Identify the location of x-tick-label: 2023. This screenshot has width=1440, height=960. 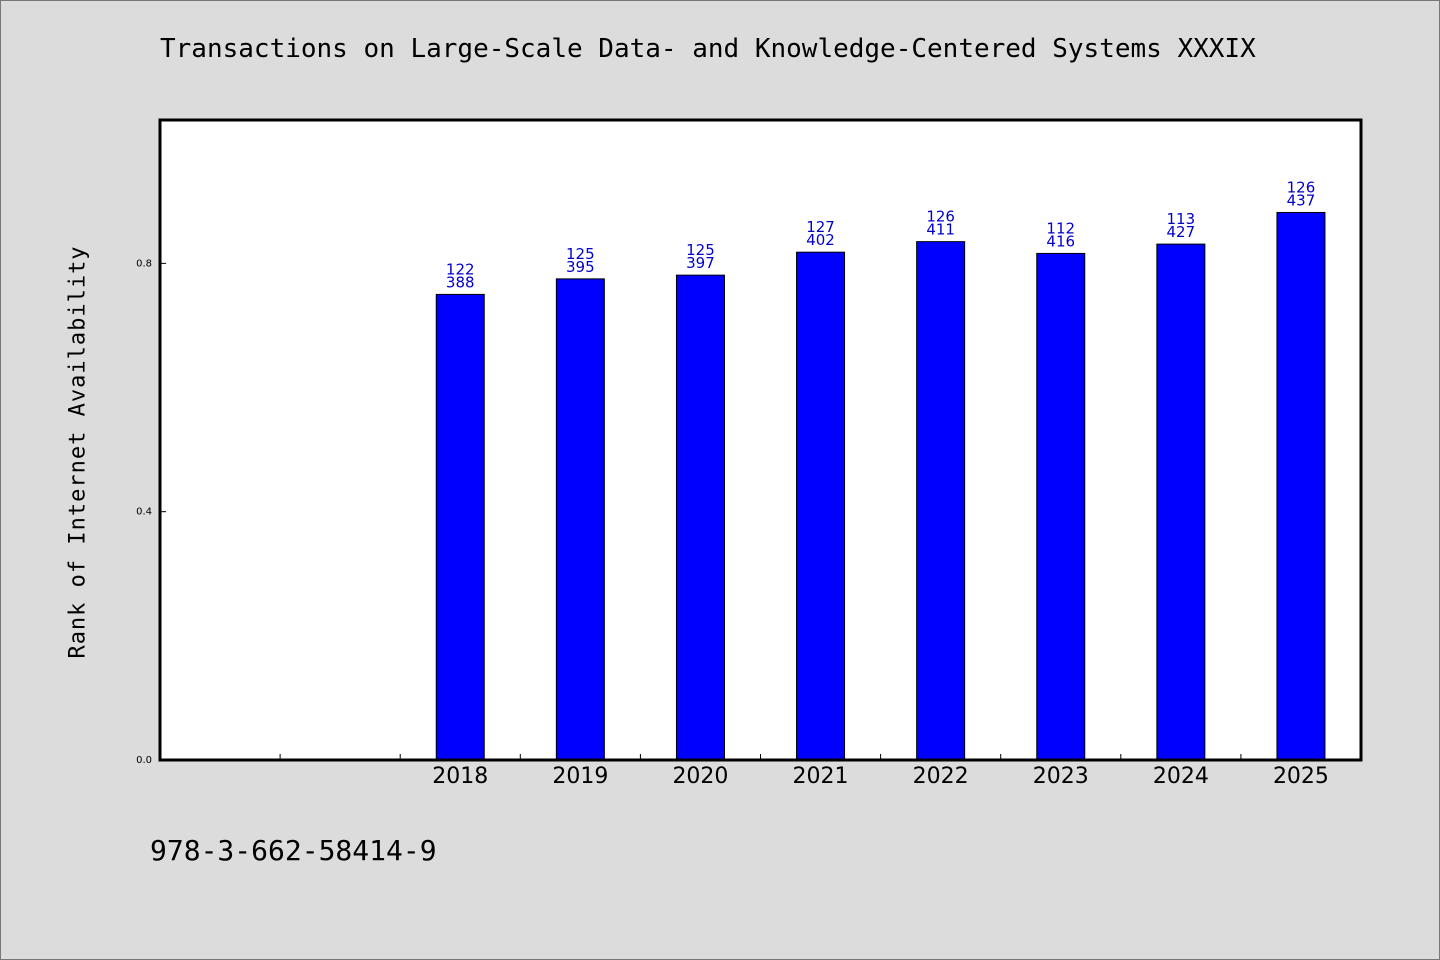
(1061, 776).